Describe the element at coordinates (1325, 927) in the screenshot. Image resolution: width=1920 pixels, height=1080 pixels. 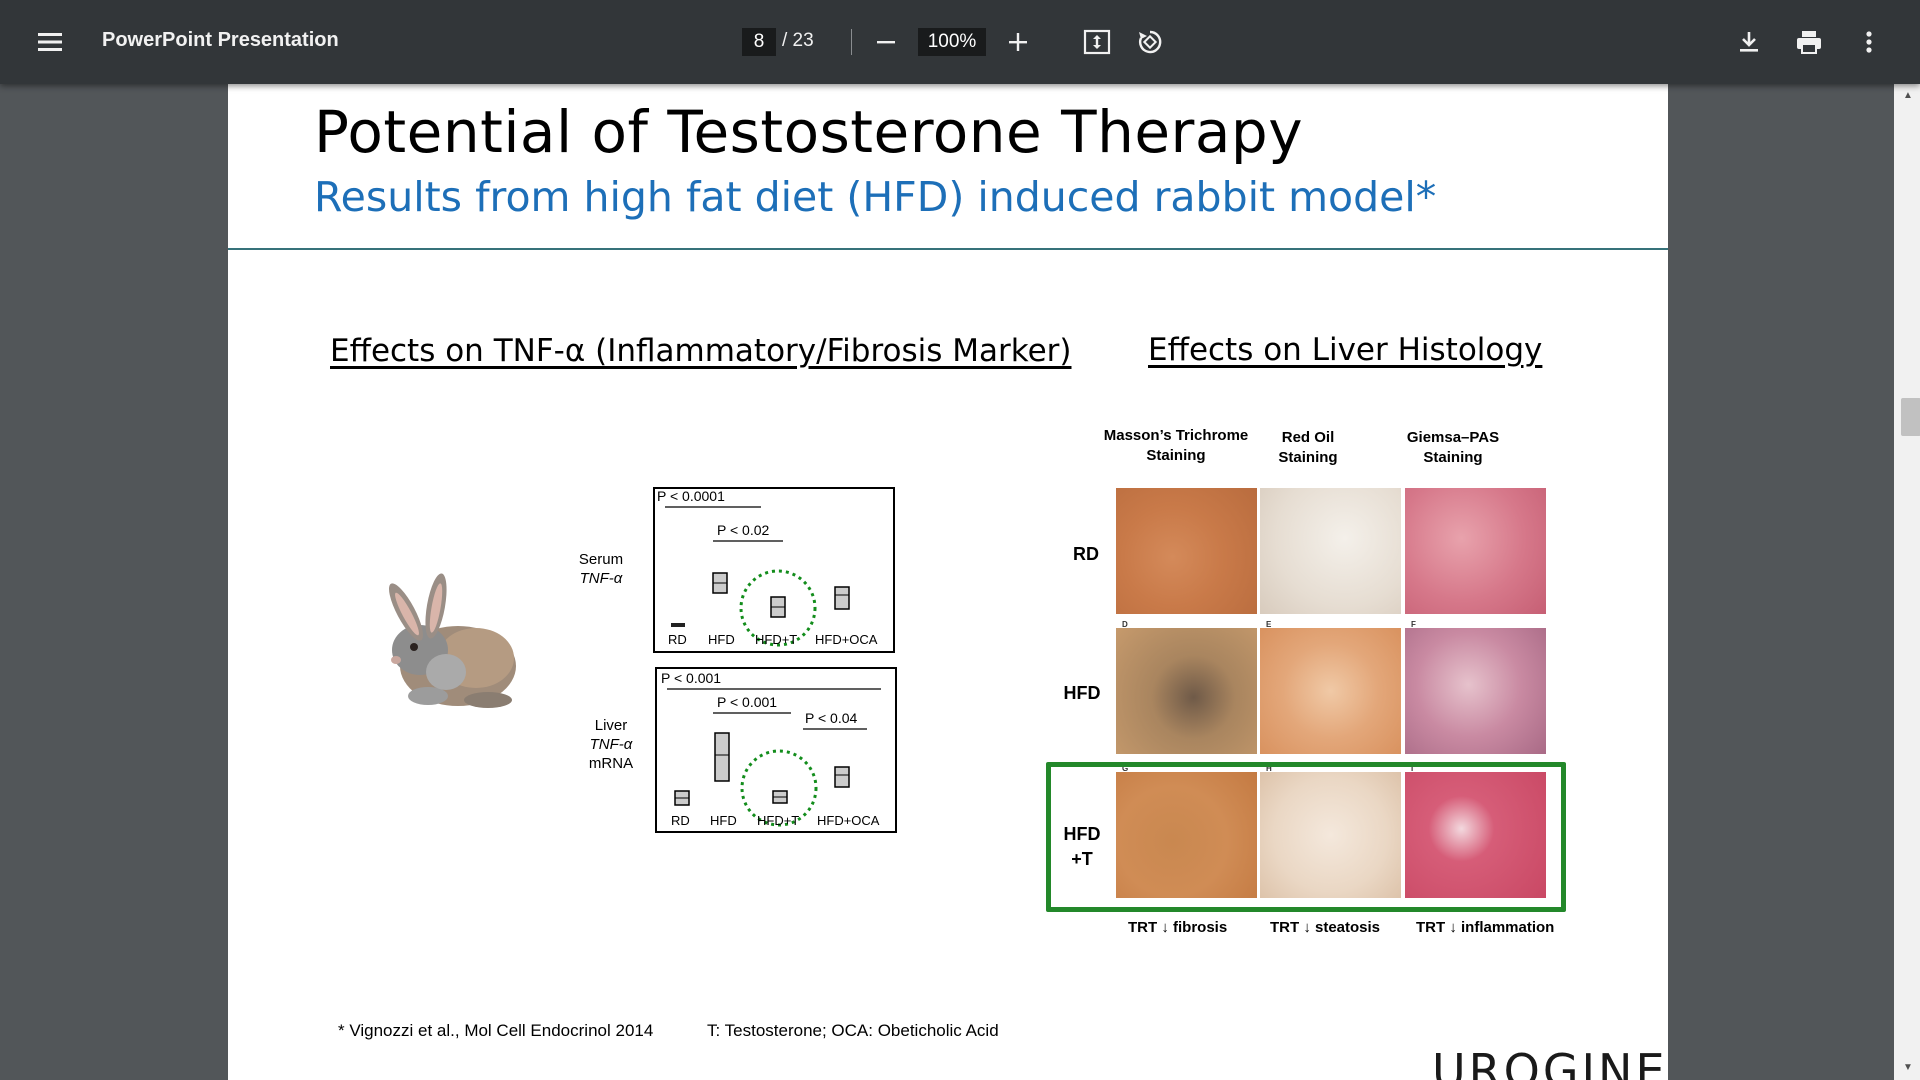
I see `outcome-steatosis: TRT ↓ steatosis` at that location.